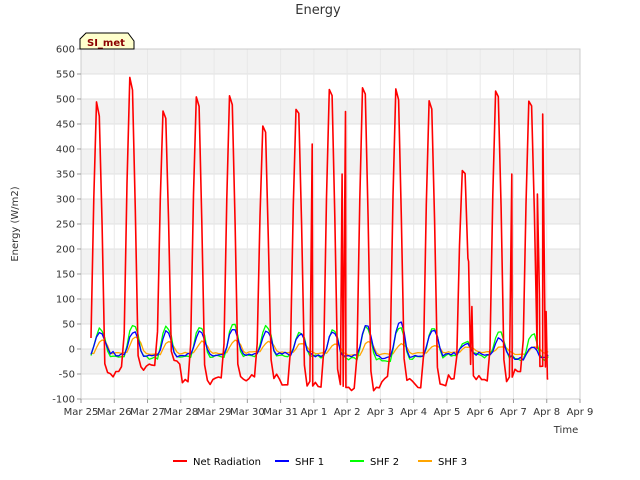 Image resolution: width=640 pixels, height=480 pixels. What do you see at coordinates (65, 100) in the screenshot?
I see `y-tick-label: 500` at bounding box center [65, 100].